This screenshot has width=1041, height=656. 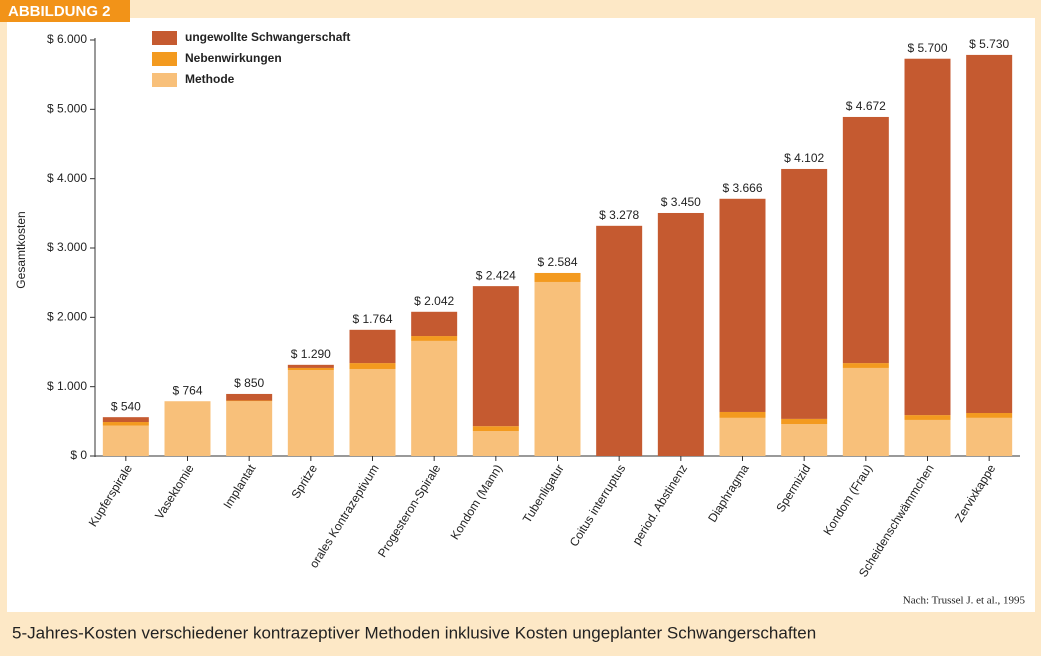 I want to click on value-label: $ 764, so click(x=187, y=390).